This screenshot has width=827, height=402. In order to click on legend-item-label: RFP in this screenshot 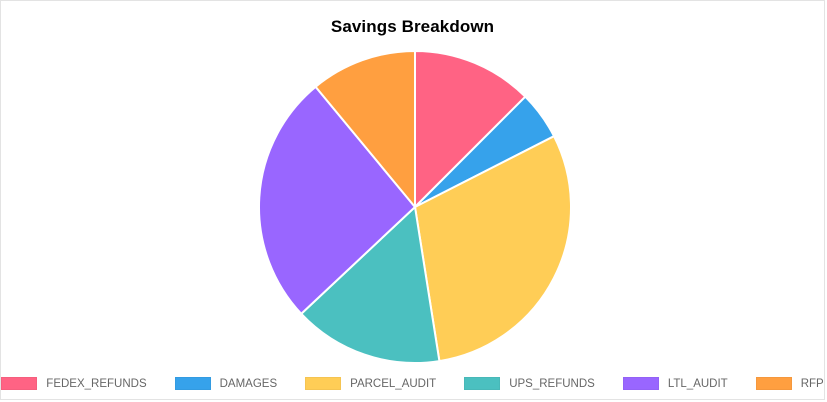, I will do `click(812, 383)`.